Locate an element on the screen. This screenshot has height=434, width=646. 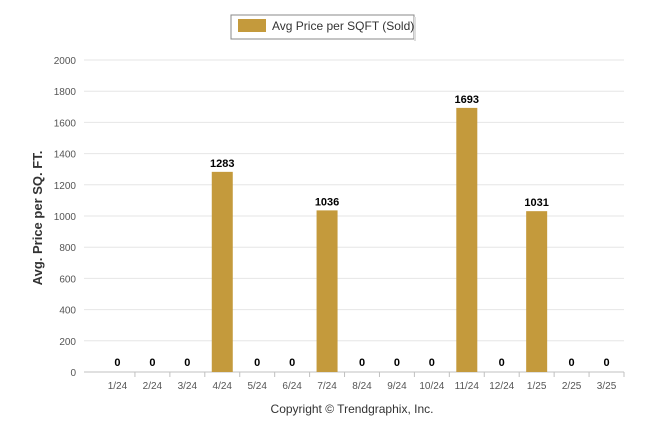
x-tick-label: 3/25 is located at coordinates (607, 386).